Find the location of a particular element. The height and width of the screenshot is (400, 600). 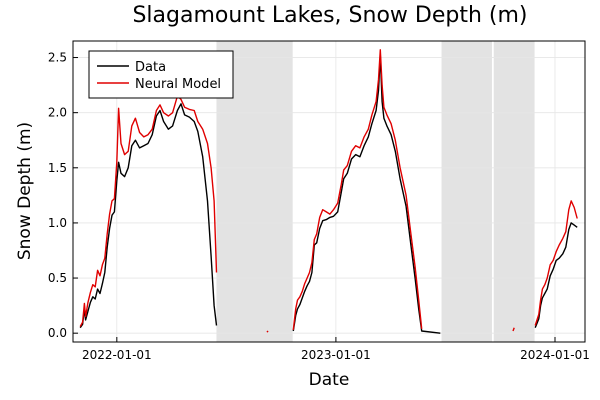

y-tick-label-5: 2.5 is located at coordinates (57, 58).